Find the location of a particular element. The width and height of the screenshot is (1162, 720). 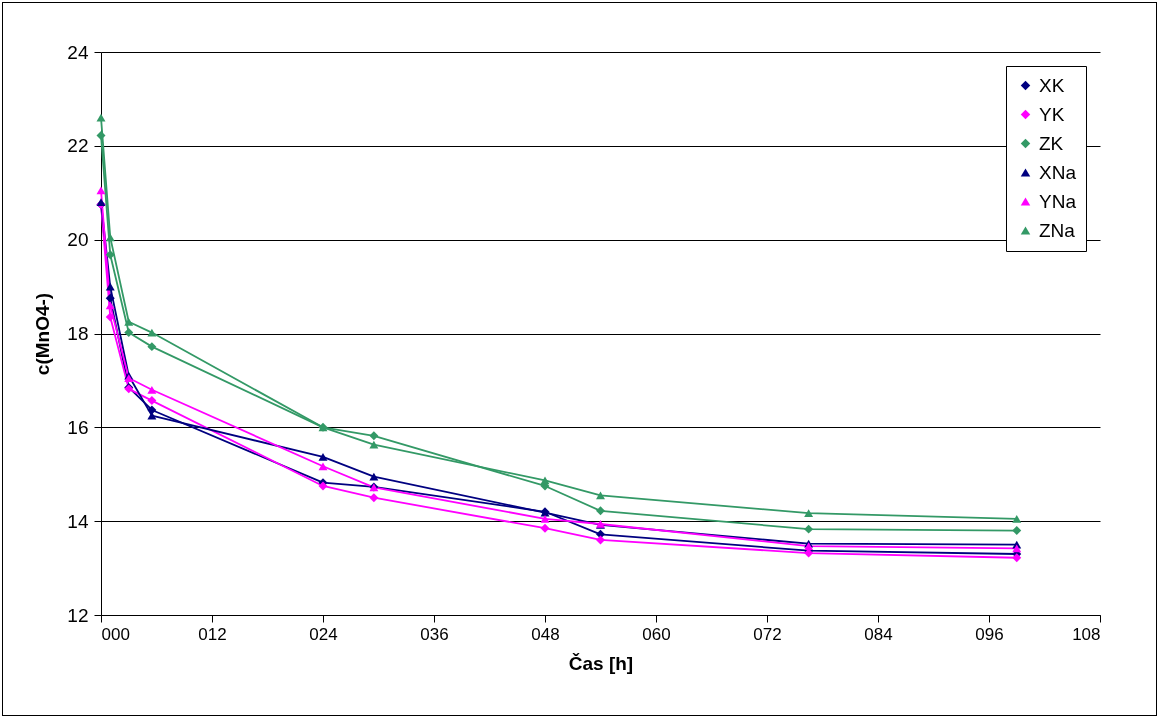

legend-label: ZK is located at coordinates (1051, 143).